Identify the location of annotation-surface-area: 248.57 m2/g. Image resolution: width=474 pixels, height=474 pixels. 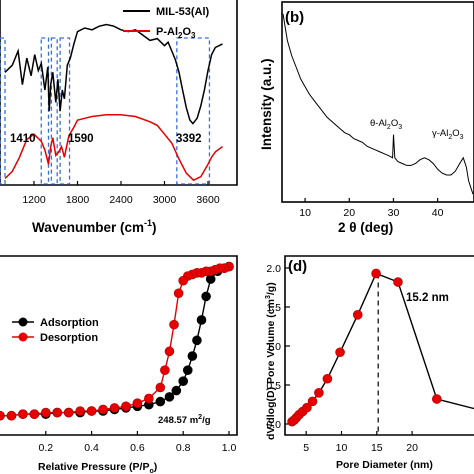
(184, 420).